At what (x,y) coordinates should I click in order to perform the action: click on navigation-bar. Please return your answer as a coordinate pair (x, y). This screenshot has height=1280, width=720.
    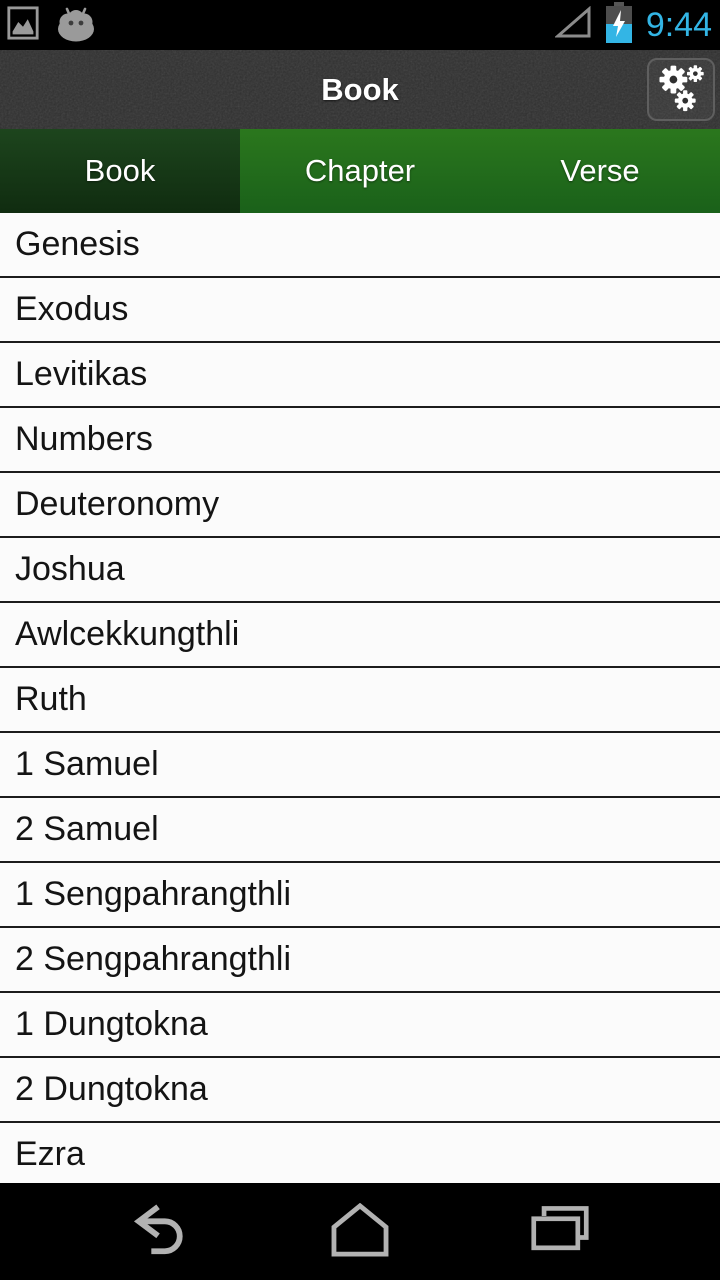
    Looking at the image, I should click on (360, 1231).